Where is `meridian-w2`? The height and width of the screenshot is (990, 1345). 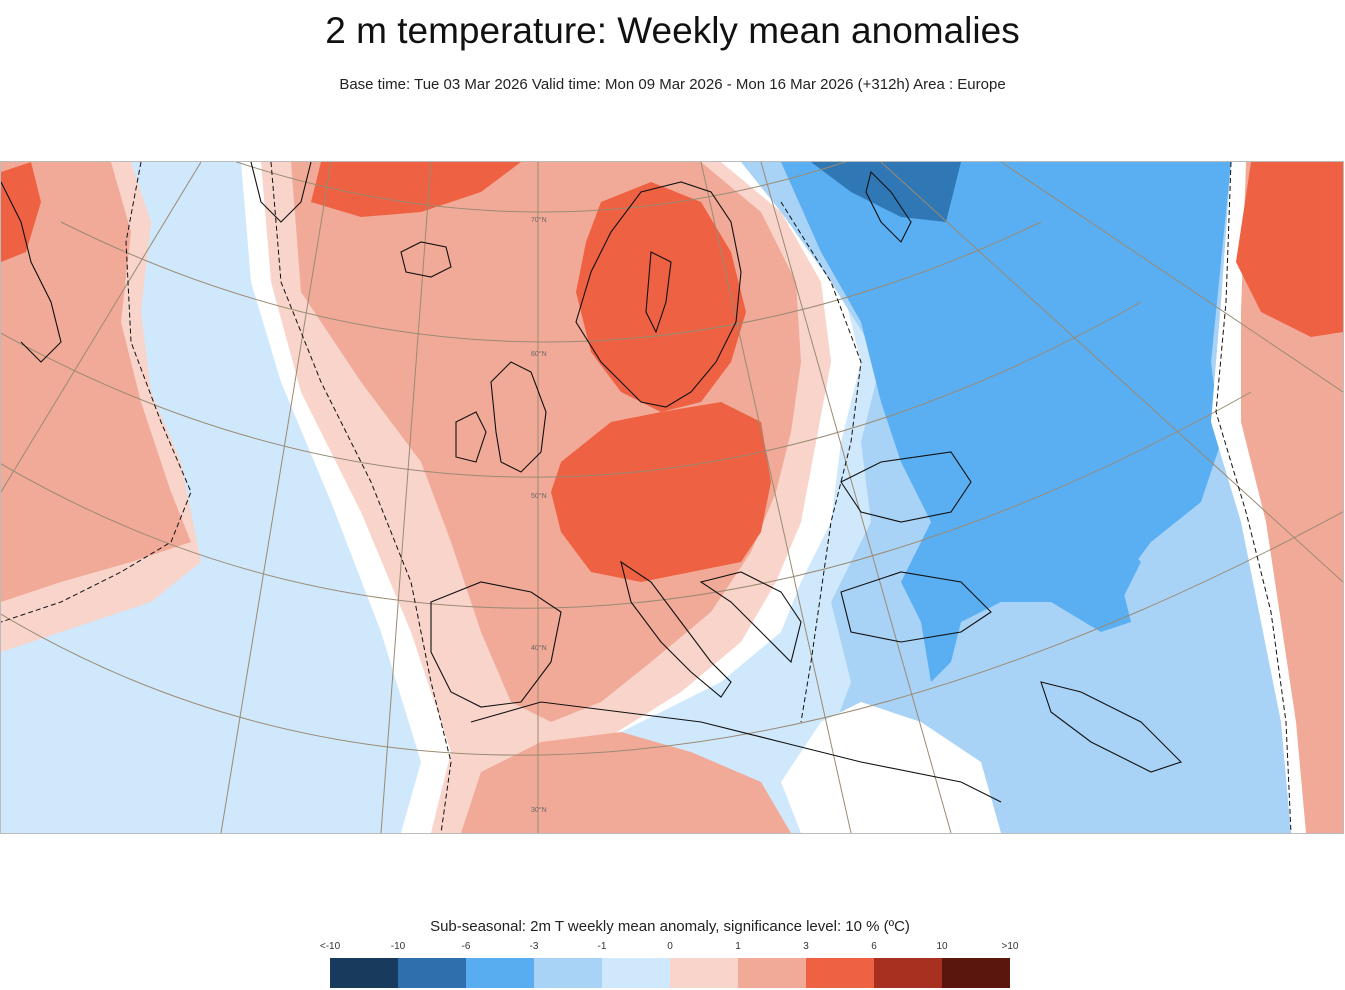 meridian-w2 is located at coordinates (276, 497).